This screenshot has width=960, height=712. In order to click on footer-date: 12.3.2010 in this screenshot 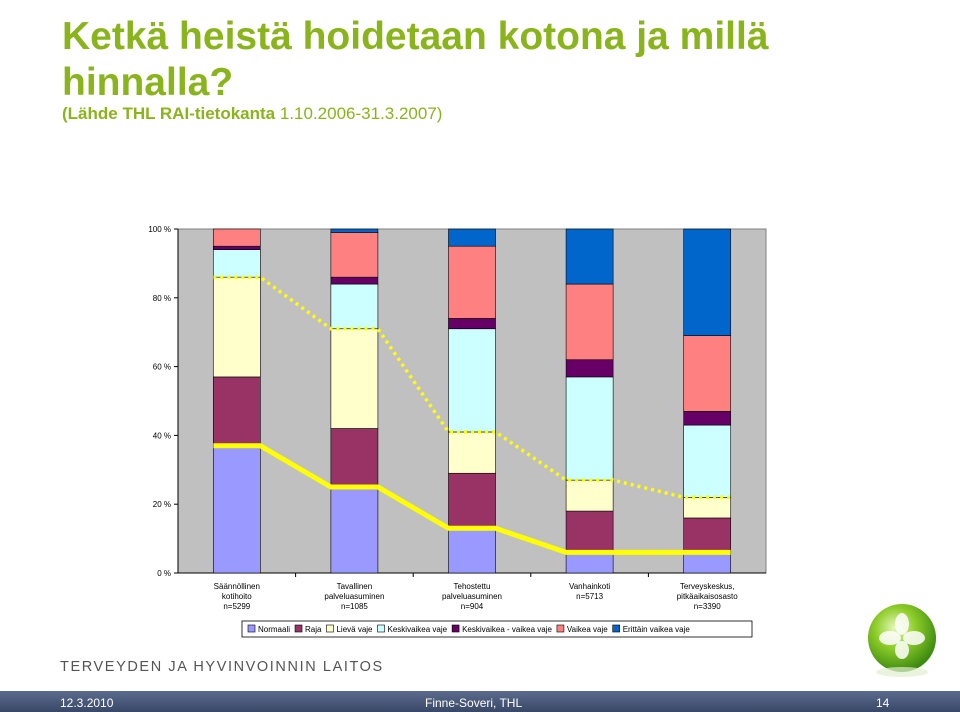, I will do `click(87, 703)`.